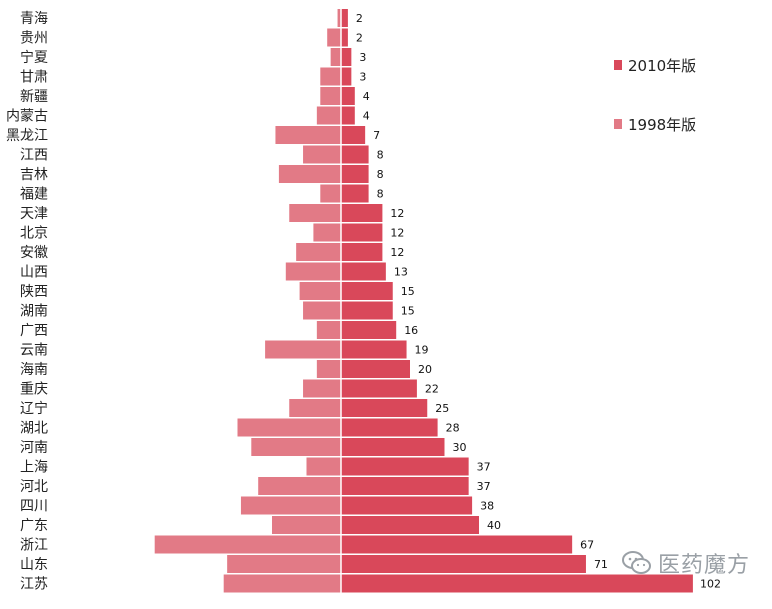 This screenshot has width=772, height=609. I want to click on category-label-3: 甘肃, so click(34, 78).